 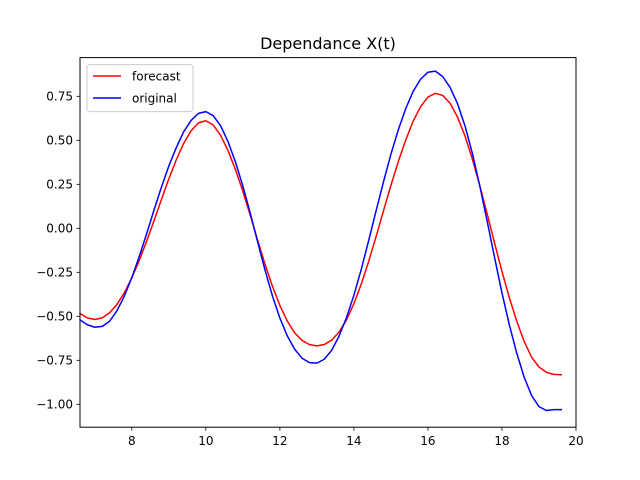 I want to click on x-axis: 8 10 12 14 16 18 20, so click(x=356, y=437).